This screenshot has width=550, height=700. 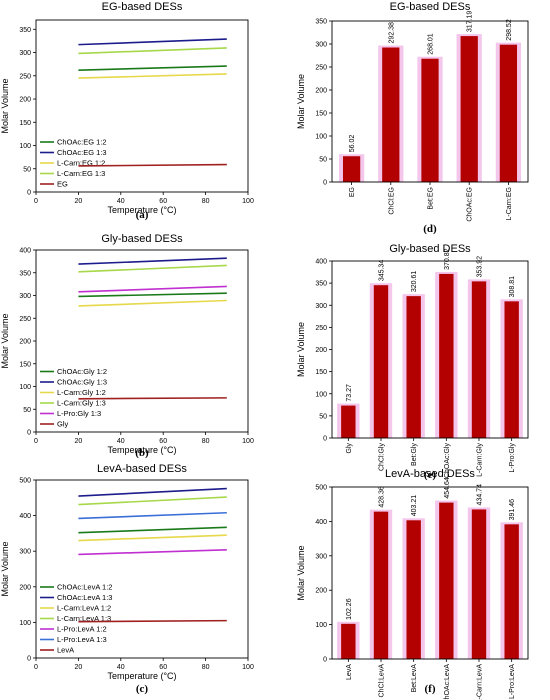 What do you see at coordinates (82, 639) in the screenshot?
I see `legend-entry: L-Pro:LevA 1:3` at bounding box center [82, 639].